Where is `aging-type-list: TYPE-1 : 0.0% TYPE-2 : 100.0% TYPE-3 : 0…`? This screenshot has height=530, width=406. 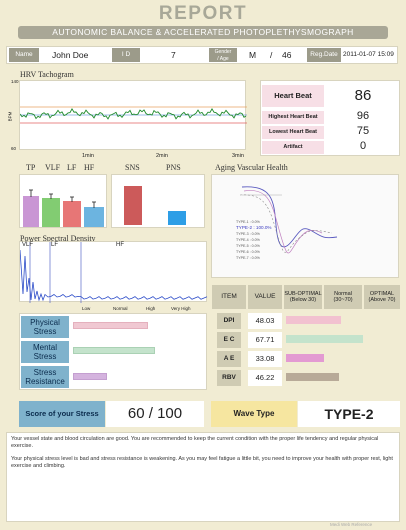
aging-type-list: TYPE-1 : 0.0% TYPE-2 : 100.0% TYPE-3 : 0… is located at coordinates (254, 240).